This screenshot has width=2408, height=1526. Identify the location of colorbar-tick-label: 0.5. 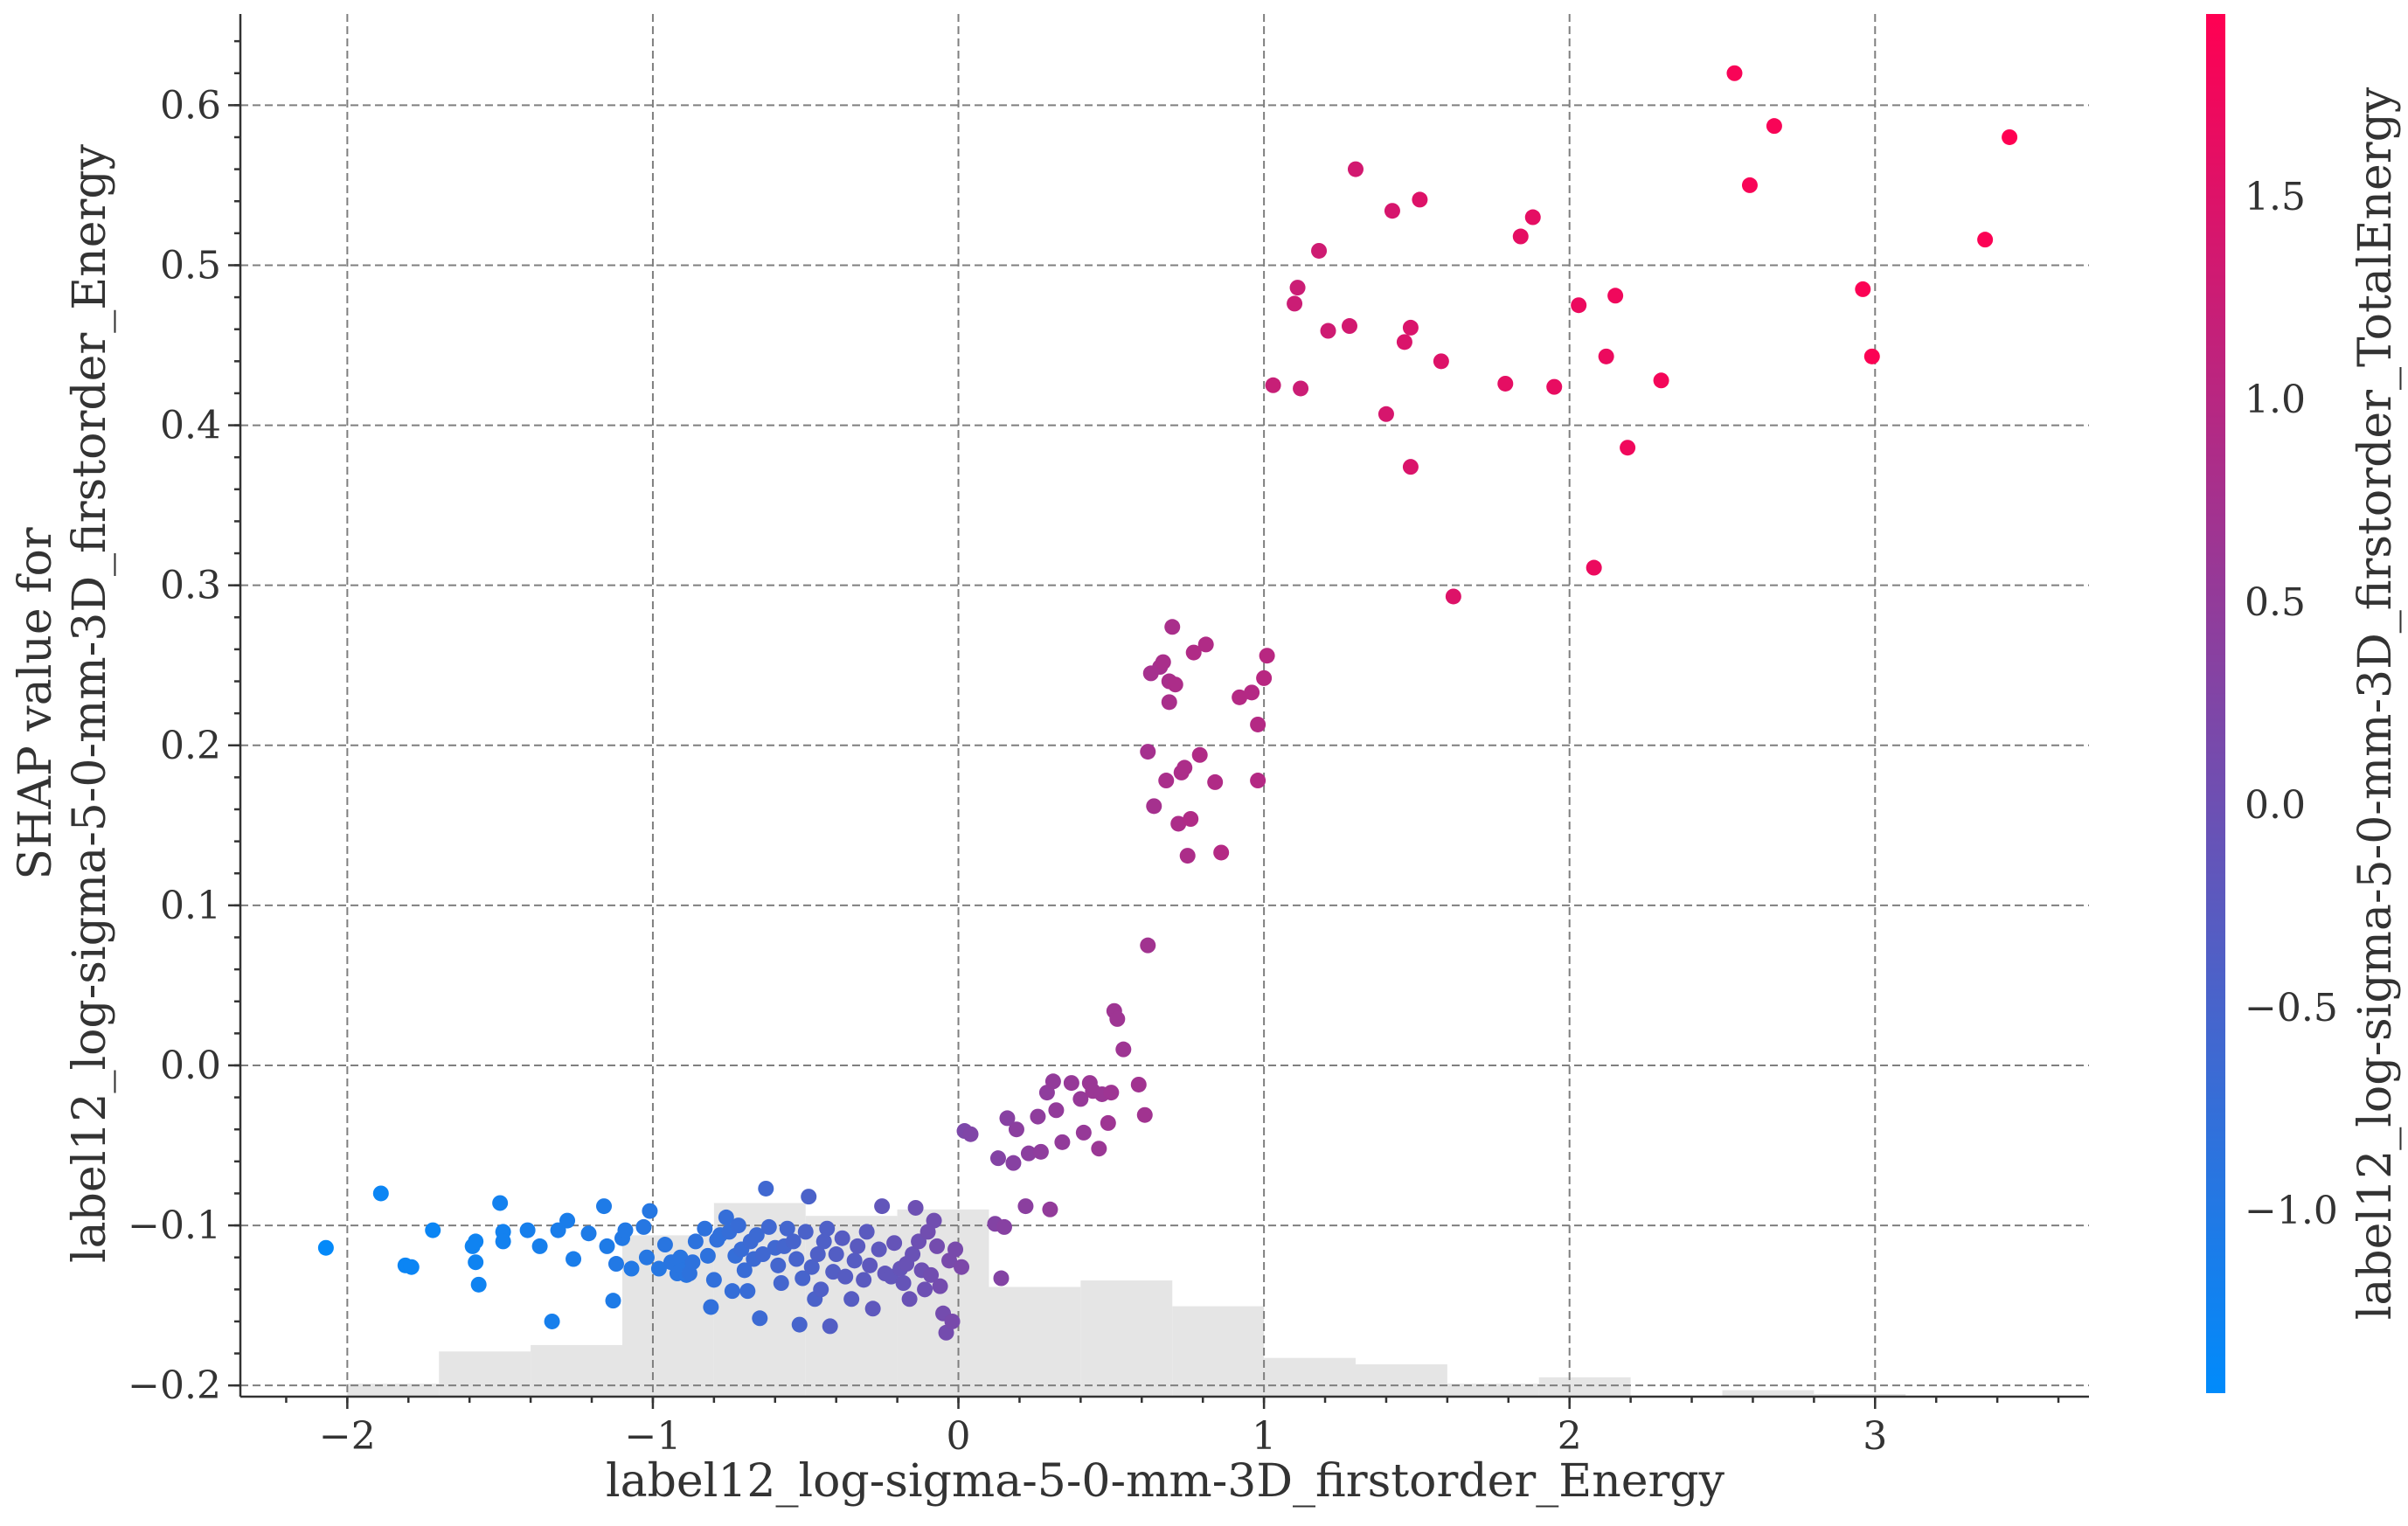
(2275, 602).